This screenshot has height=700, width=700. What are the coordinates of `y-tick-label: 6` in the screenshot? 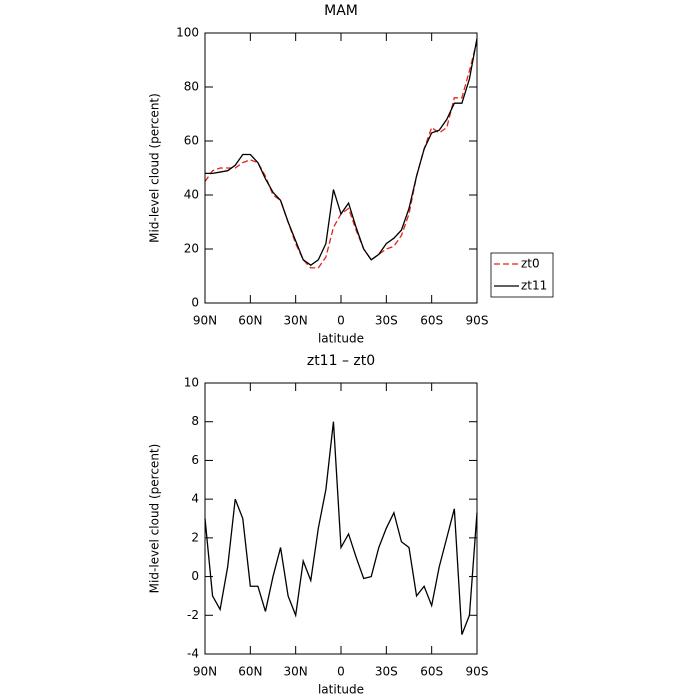 It's located at (195, 460).